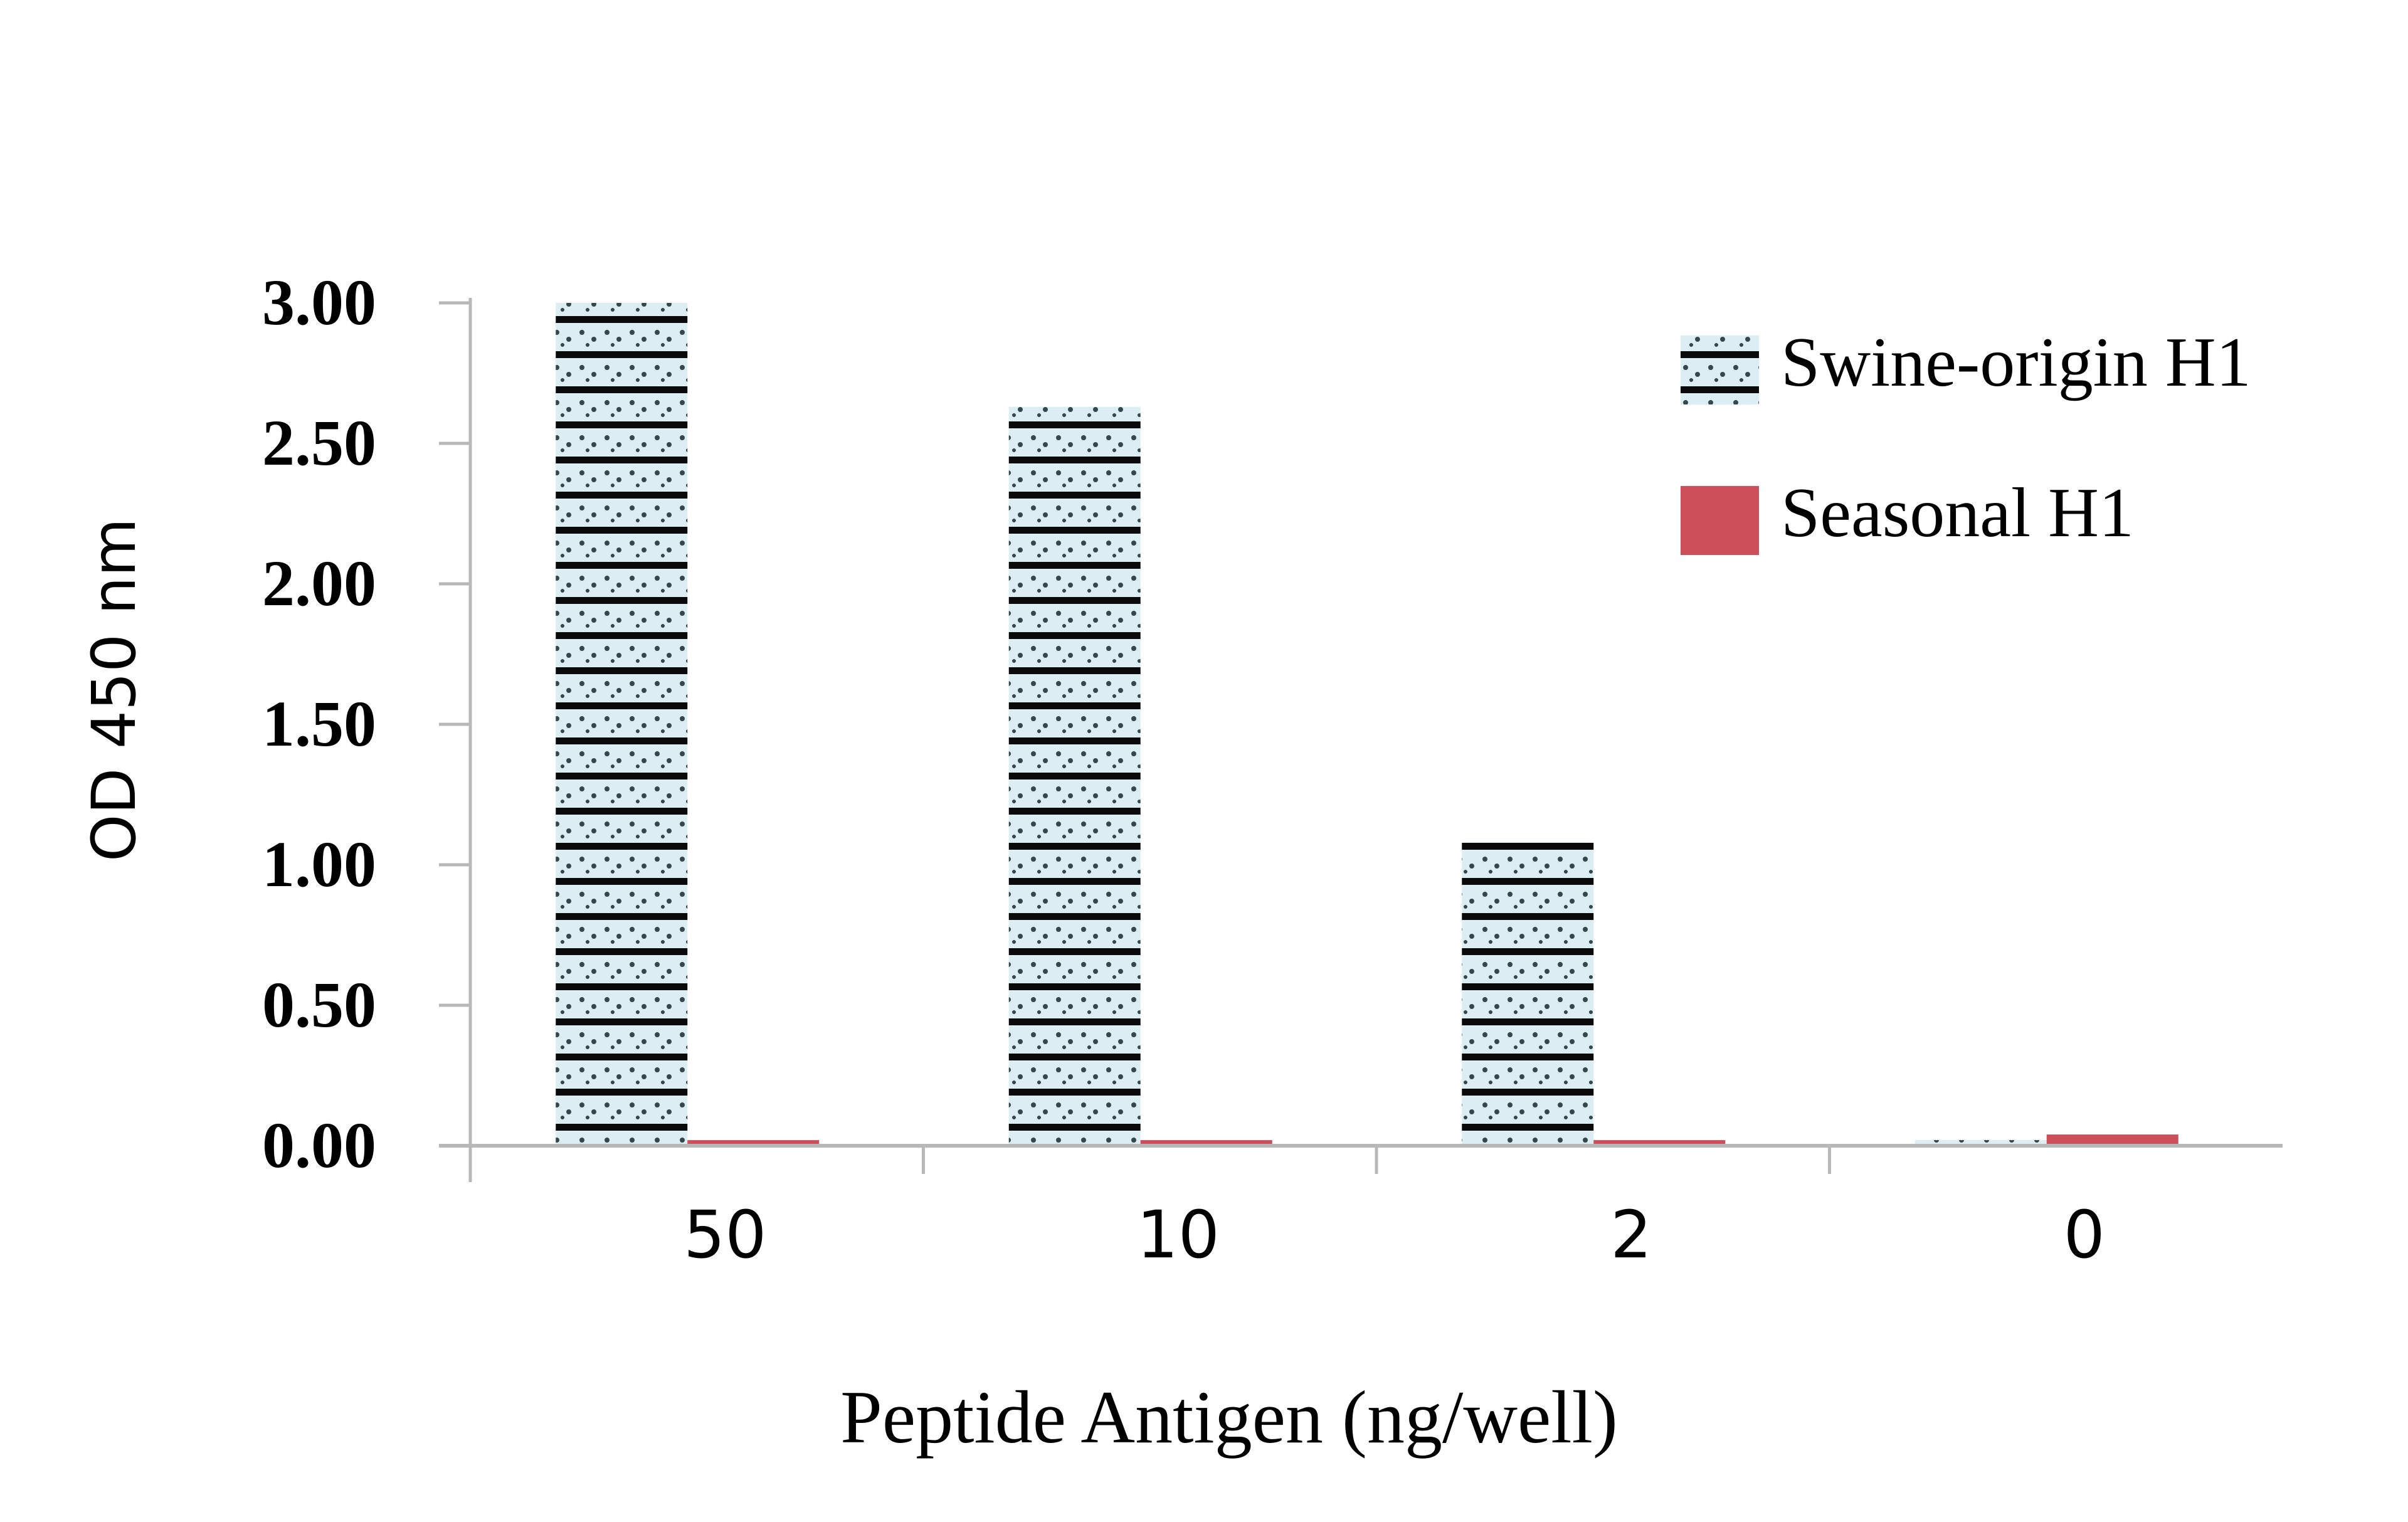 This screenshot has width=2408, height=1522. I want to click on y-tick-label: 0.00, so click(319, 1145).